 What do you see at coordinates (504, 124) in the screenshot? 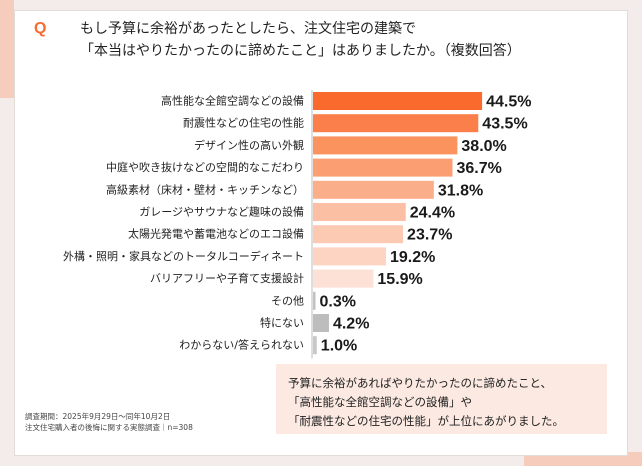
I see `value-label: 43.5%` at bounding box center [504, 124].